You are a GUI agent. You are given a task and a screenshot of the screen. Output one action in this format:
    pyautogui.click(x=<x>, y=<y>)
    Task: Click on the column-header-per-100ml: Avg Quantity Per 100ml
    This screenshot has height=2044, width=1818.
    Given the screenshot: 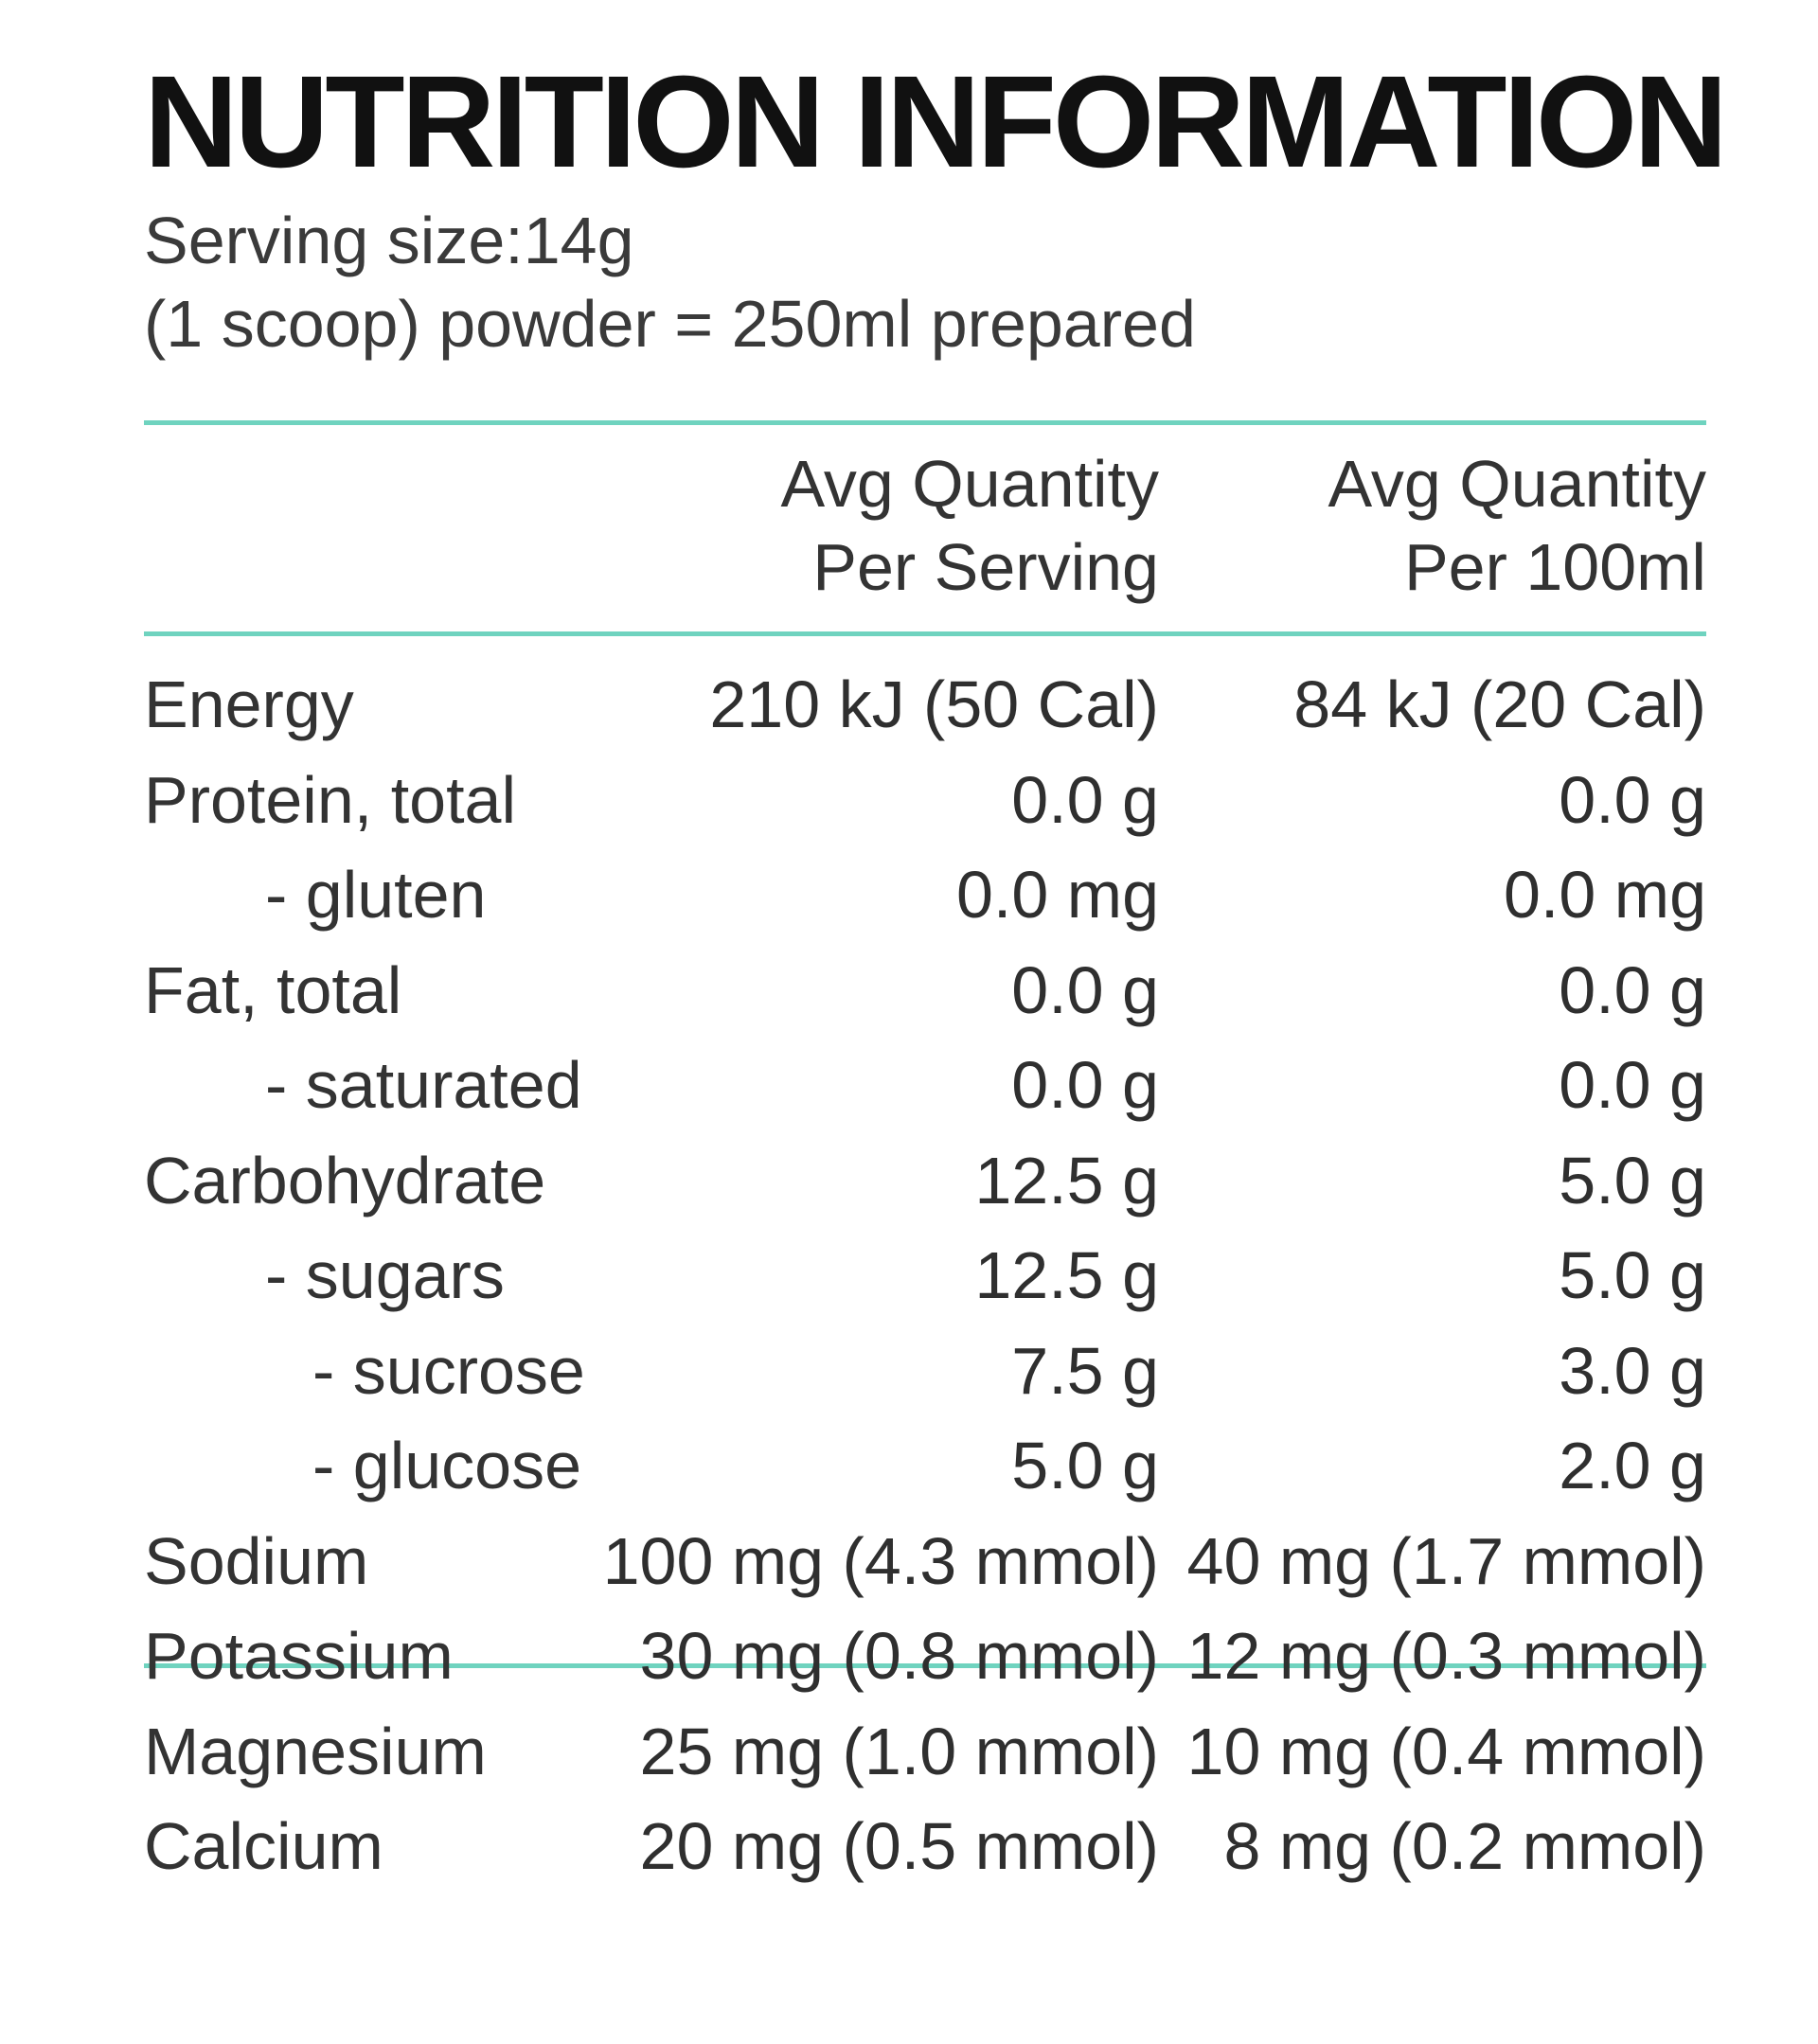 What is the action you would take?
    pyautogui.click(x=1517, y=525)
    